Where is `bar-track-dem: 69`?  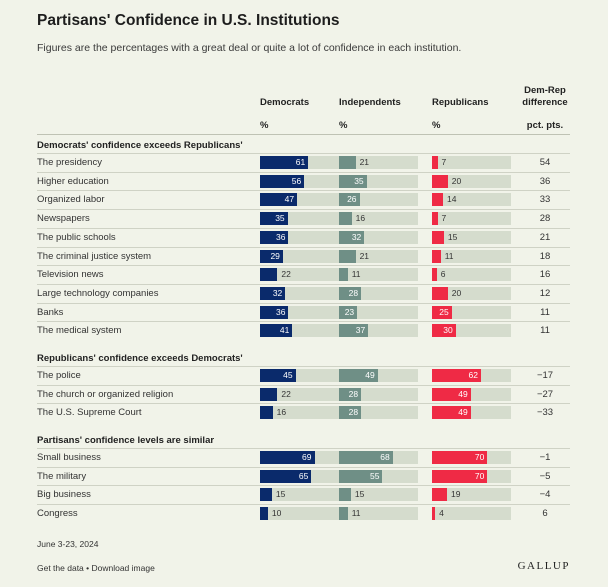
bar-track-dem: 69 is located at coordinates (299, 457).